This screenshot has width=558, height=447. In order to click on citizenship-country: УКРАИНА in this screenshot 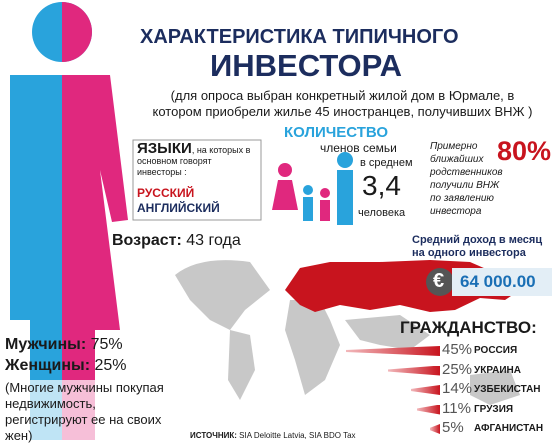, I will do `click(497, 370)`.